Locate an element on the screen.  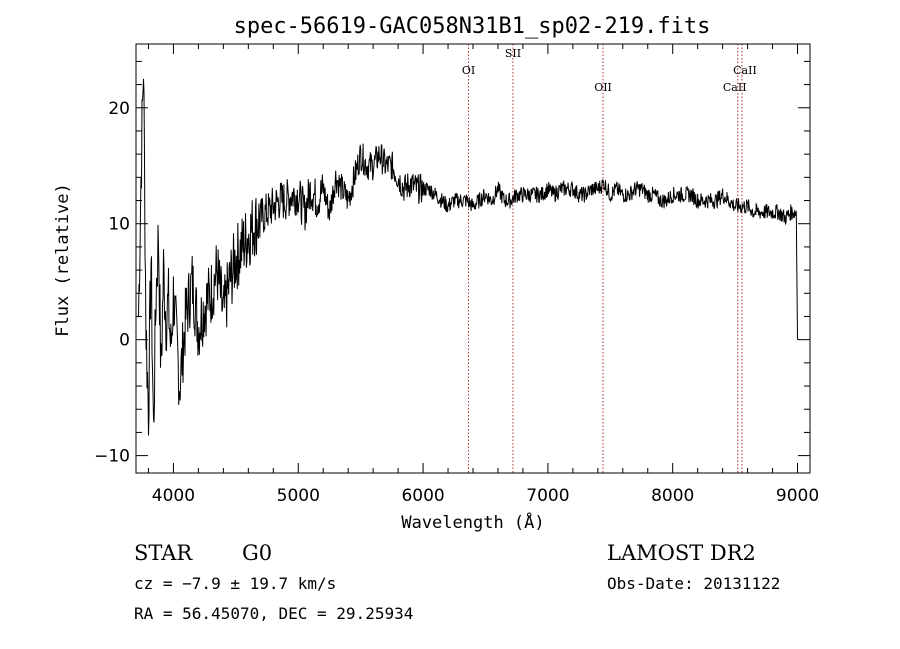
object-subclass: G0 is located at coordinates (257, 553).